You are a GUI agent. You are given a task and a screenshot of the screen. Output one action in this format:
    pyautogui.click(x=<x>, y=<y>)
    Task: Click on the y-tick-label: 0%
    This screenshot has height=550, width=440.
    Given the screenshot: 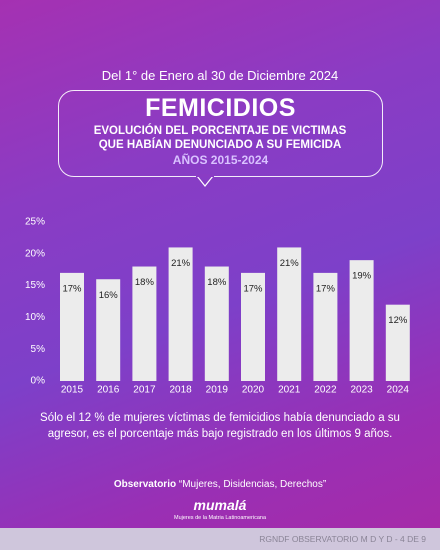 What is the action you would take?
    pyautogui.click(x=38, y=381)
    